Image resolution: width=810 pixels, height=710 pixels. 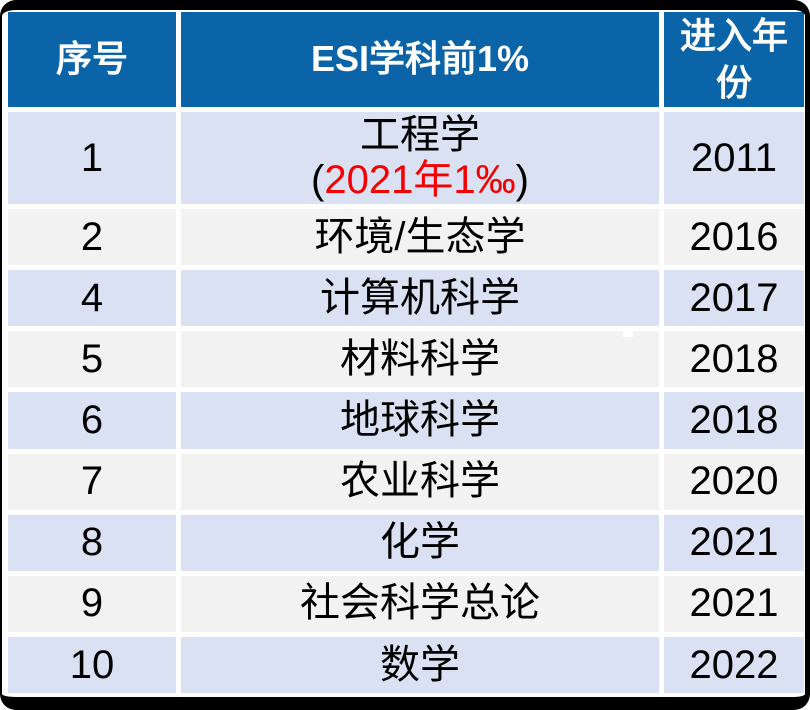 What do you see at coordinates (522, 180) in the screenshot?
I see `note-paren-close: )` at bounding box center [522, 180].